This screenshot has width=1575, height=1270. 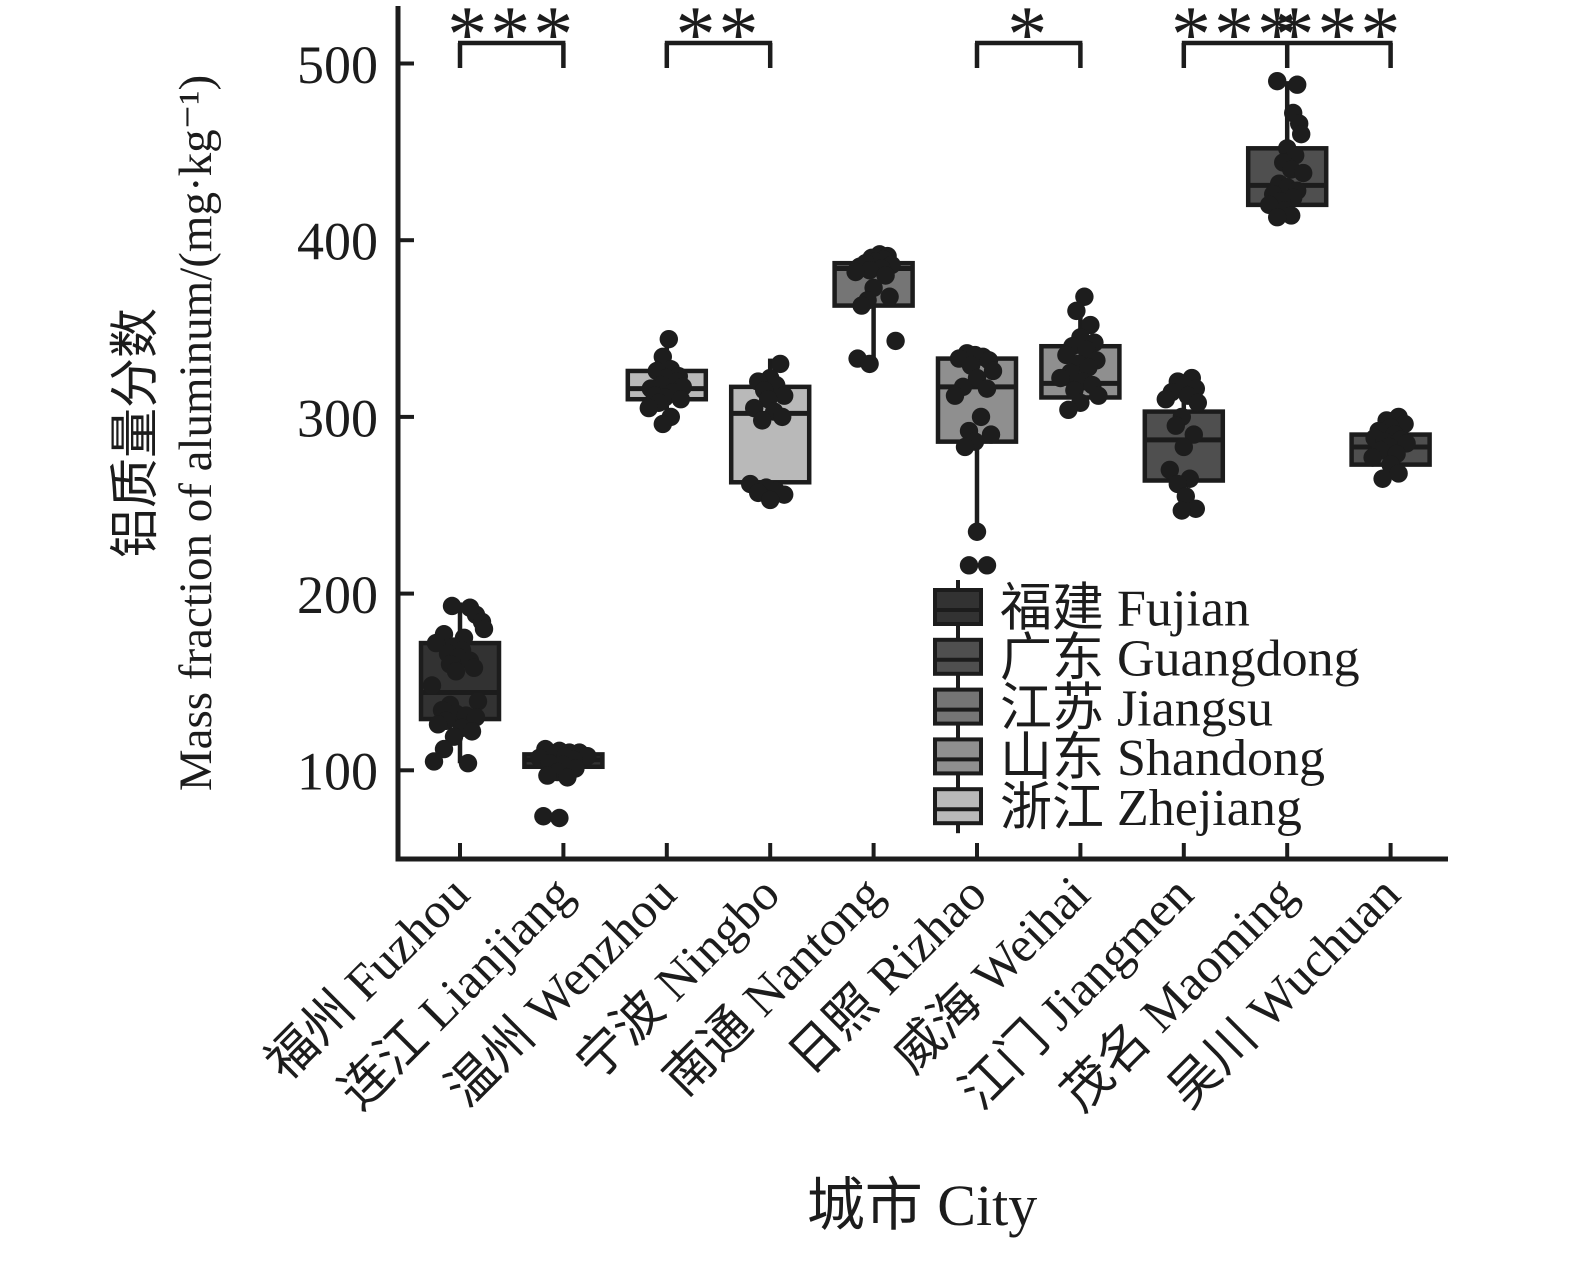 I want to click on legend-label-zhejiang: 浙江 Zhejiang, so click(x=1151, y=808).